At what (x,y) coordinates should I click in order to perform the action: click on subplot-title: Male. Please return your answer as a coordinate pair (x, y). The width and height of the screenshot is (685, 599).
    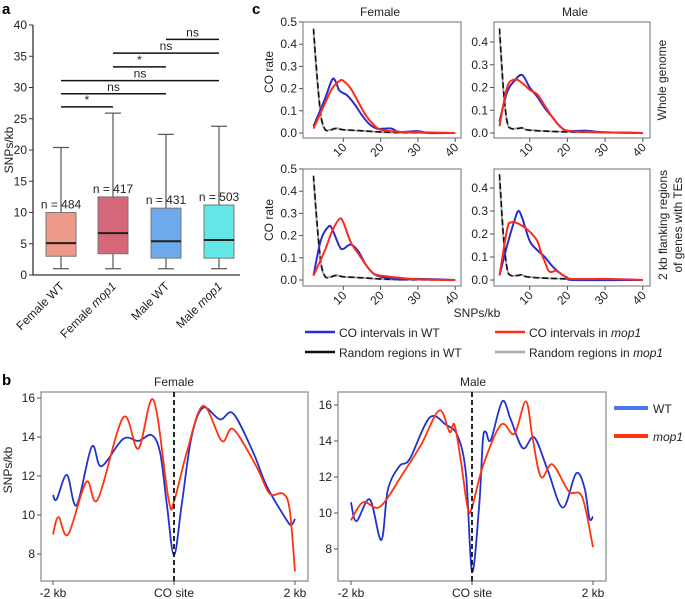
    Looking at the image, I should click on (473, 382).